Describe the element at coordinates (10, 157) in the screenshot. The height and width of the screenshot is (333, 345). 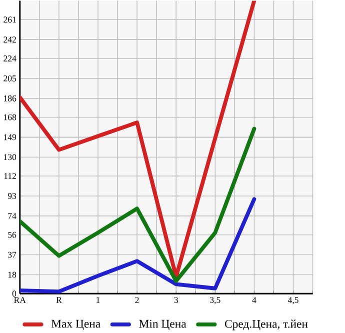
I see `y-tick-label: 130` at that location.